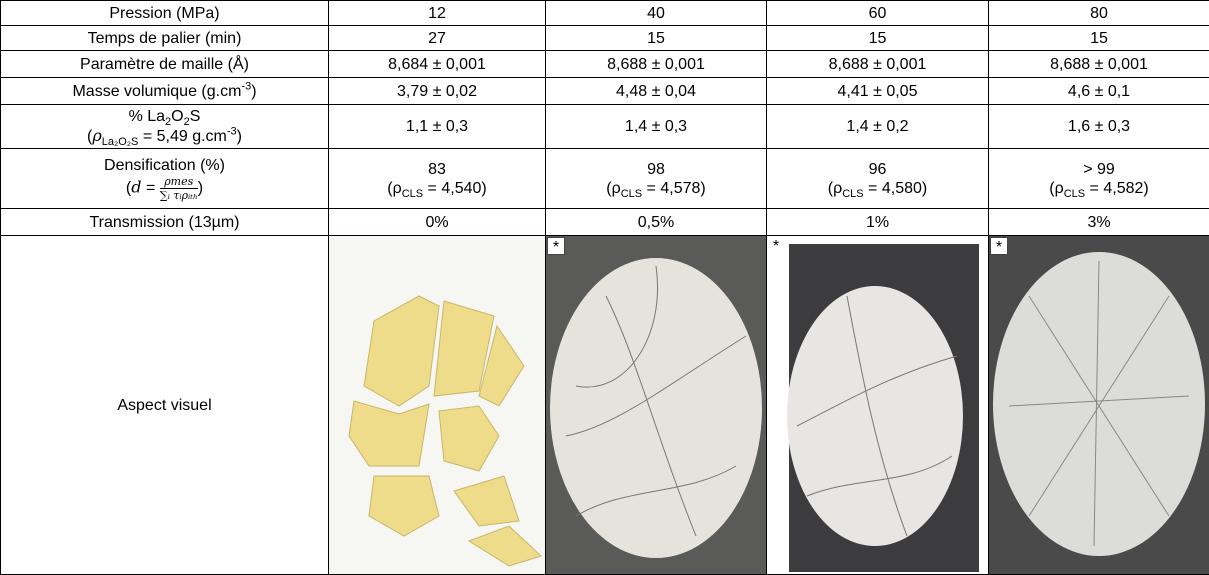 The width and height of the screenshot is (1209, 575). What do you see at coordinates (120, 142) in the screenshot?
I see `subscript: La₂O₂S` at bounding box center [120, 142].